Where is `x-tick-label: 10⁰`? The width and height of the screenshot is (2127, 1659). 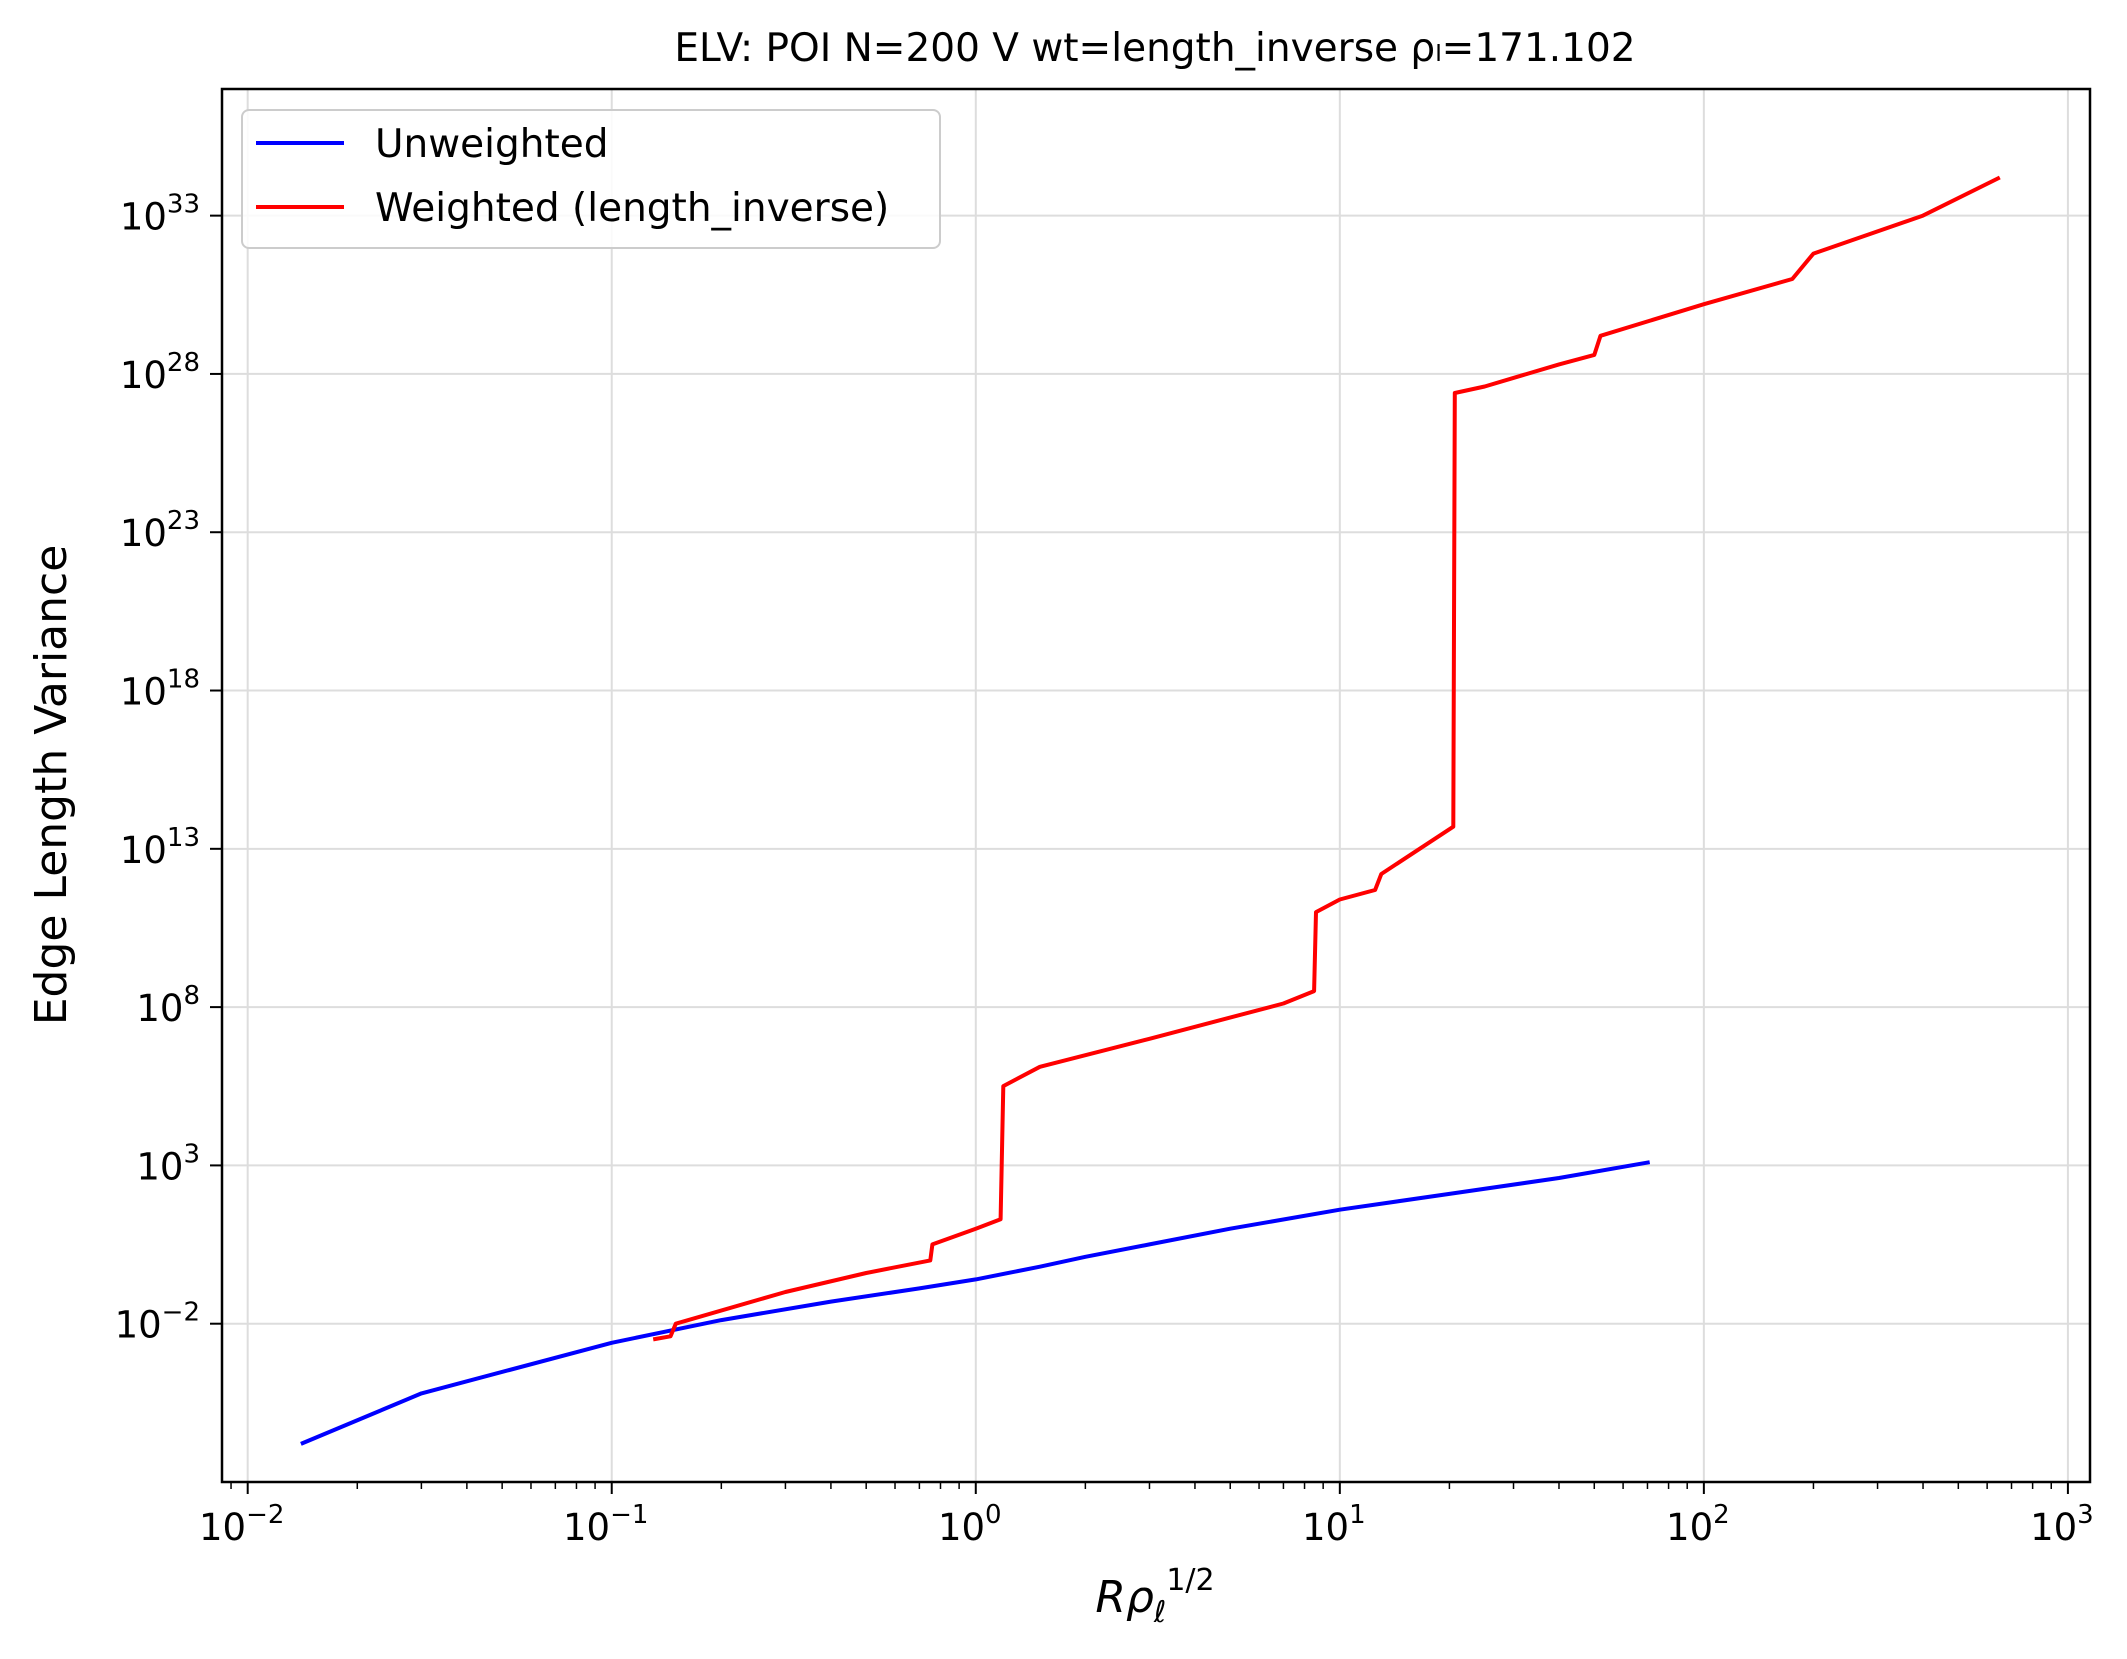
x-tick-label: 10⁰ is located at coordinates (970, 1524).